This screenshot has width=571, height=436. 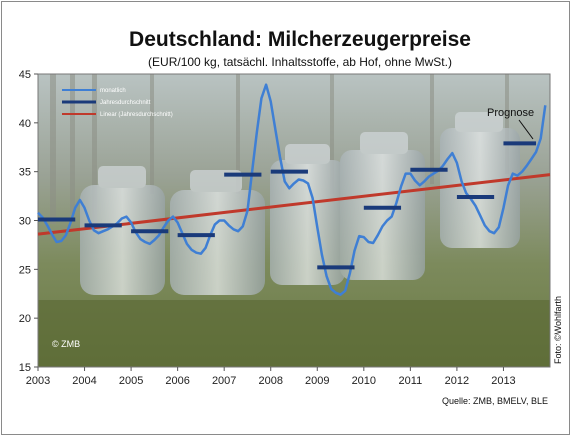 What do you see at coordinates (25, 270) in the screenshot?
I see `y-tick-label: 25` at bounding box center [25, 270].